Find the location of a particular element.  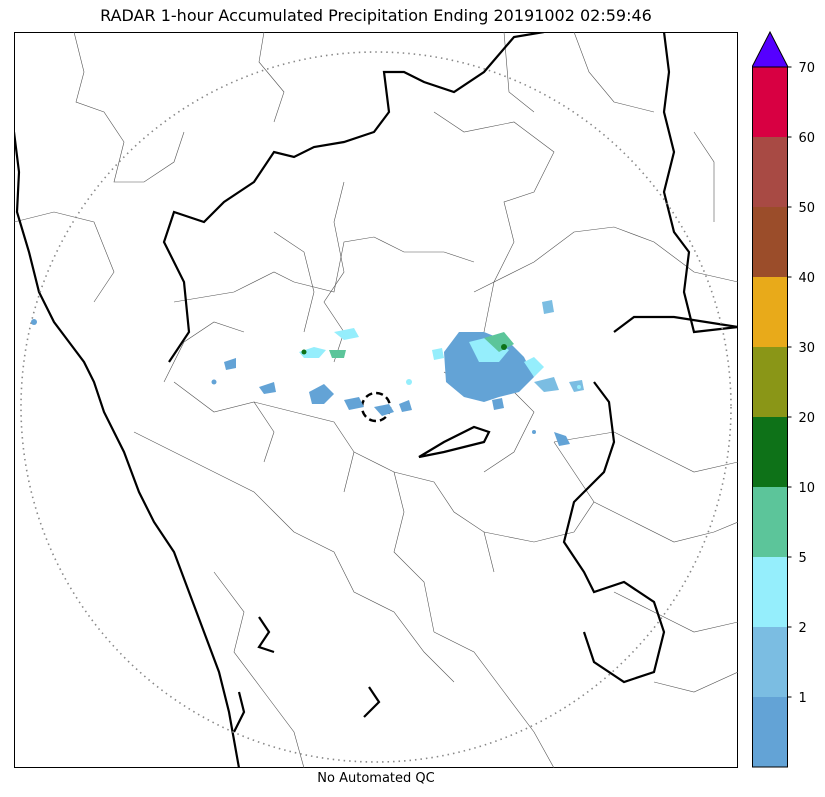

colorbar-ticks: 1 2 5 10 20 30 40 50 60 70 is located at coordinates (801, 383).